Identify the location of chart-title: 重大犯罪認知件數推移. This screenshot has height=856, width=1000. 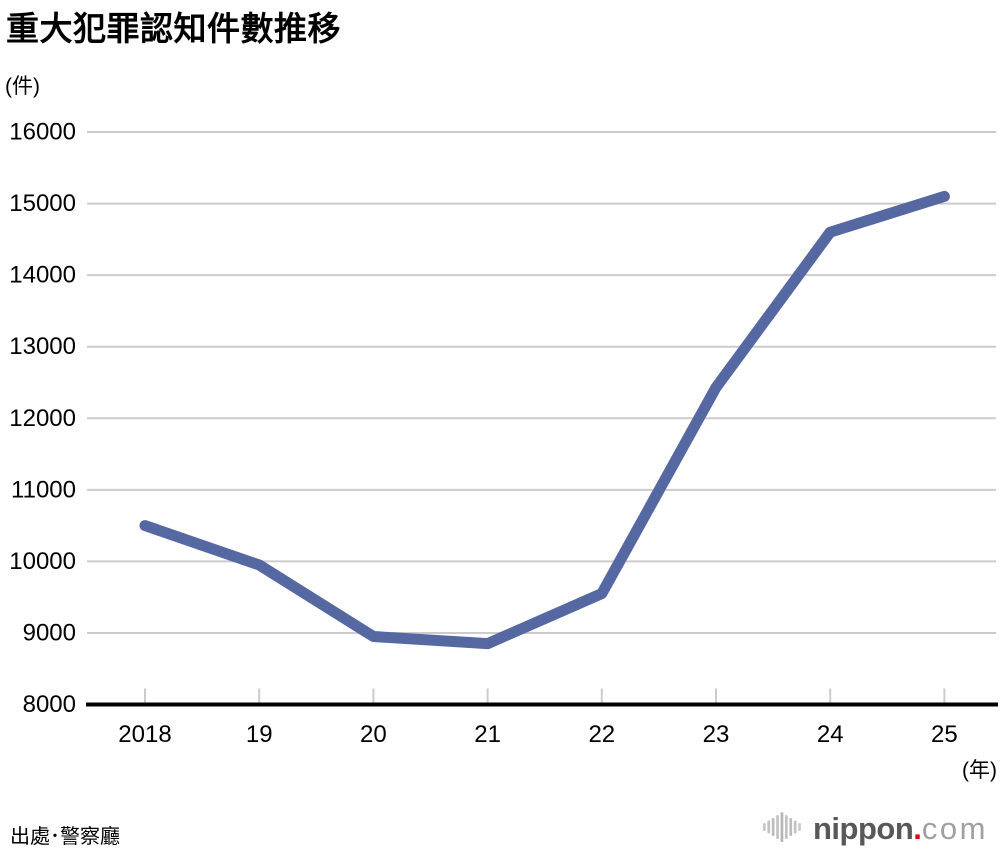
(173, 28).